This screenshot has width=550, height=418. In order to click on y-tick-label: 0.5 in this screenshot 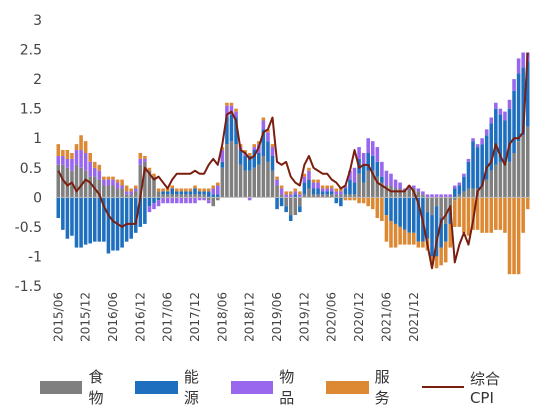, I will do `click(31, 169)`.